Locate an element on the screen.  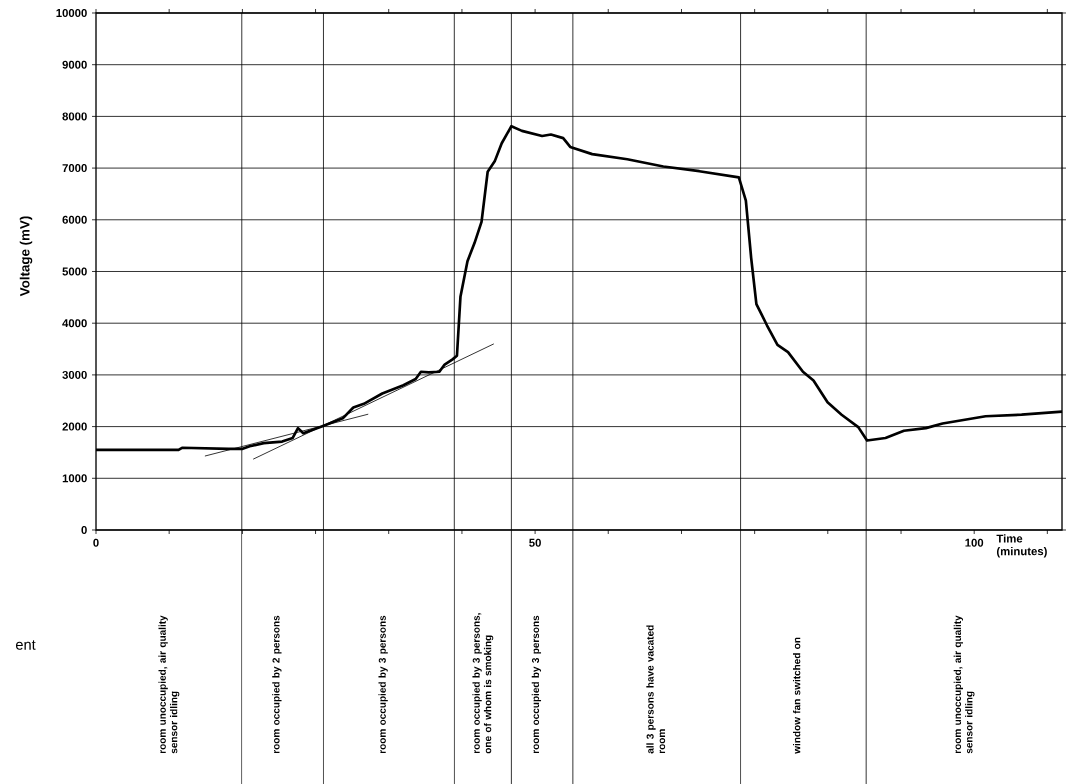
x-tick-label: 100 is located at coordinates (974, 542).